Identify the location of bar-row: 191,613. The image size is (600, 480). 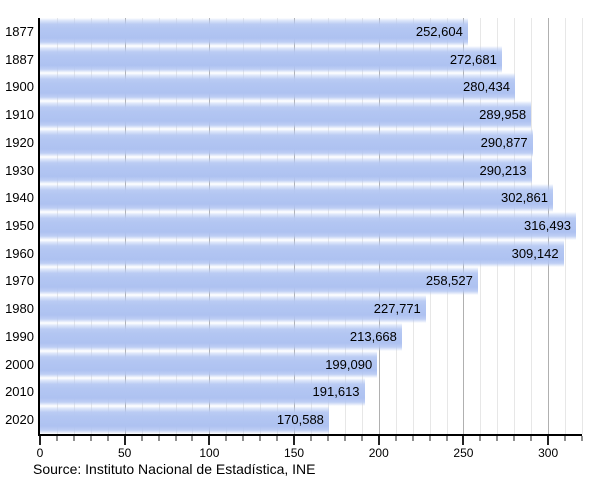
(311, 392).